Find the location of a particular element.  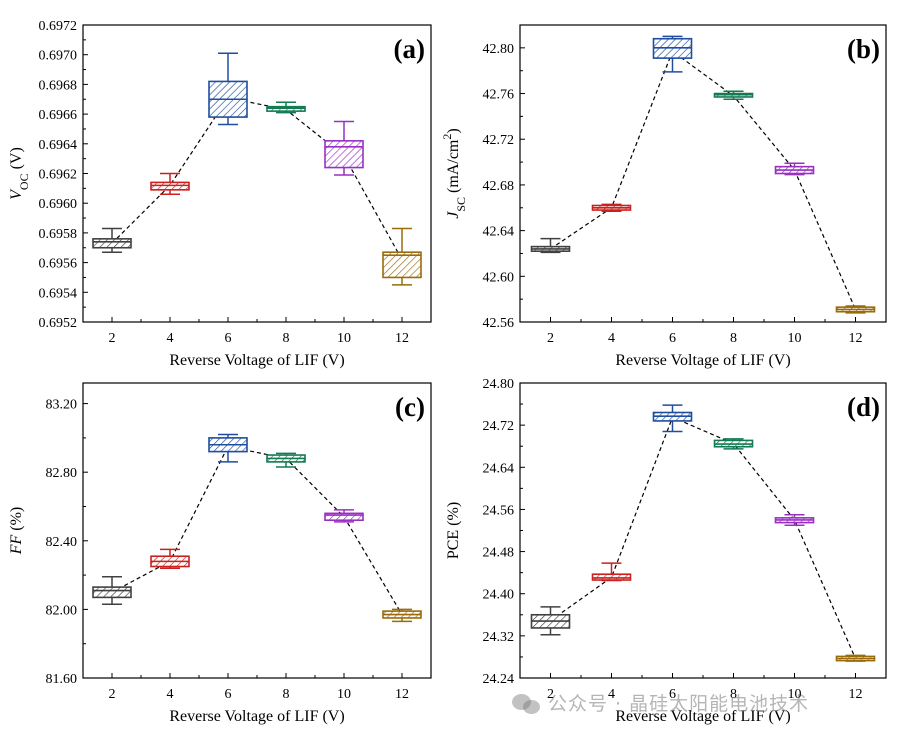

y-tick-label: 42.64 is located at coordinates (499, 232).